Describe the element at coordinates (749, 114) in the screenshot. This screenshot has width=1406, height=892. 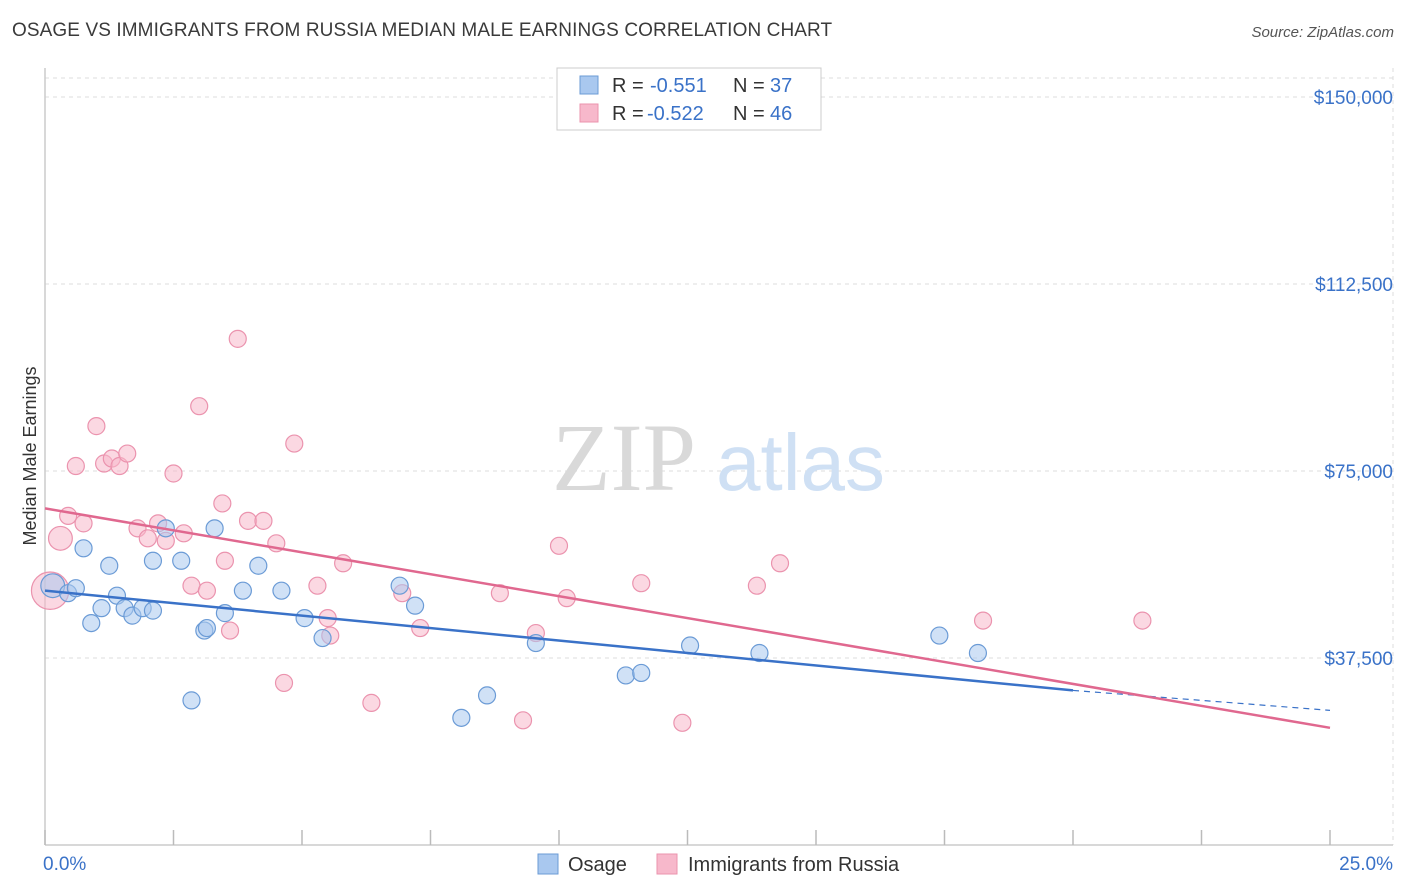
I see `legend-russia-n-label: N =` at that location.